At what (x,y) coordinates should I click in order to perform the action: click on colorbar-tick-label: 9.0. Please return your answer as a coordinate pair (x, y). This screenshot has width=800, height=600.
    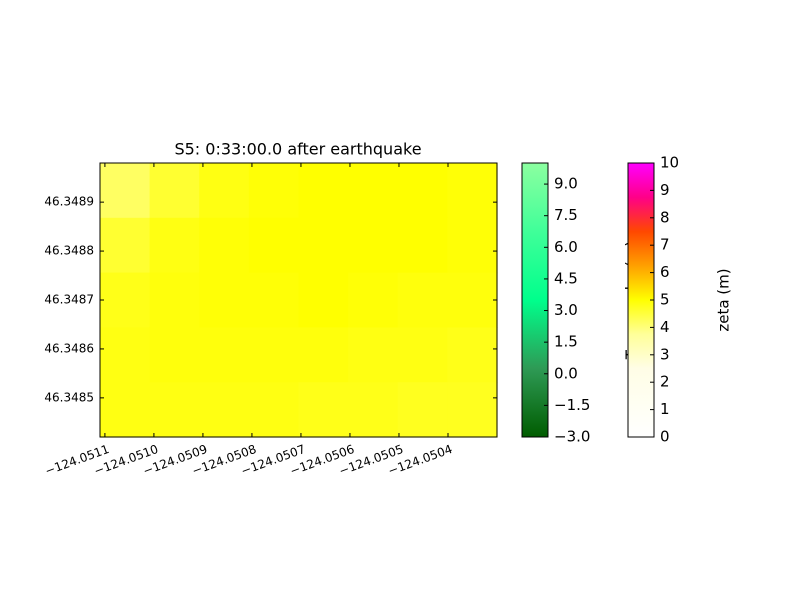
    Looking at the image, I should click on (566, 184).